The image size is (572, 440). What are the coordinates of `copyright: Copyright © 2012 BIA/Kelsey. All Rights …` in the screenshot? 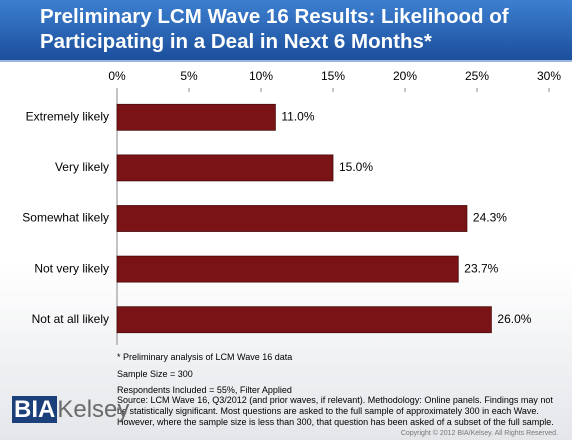 It's located at (479, 433).